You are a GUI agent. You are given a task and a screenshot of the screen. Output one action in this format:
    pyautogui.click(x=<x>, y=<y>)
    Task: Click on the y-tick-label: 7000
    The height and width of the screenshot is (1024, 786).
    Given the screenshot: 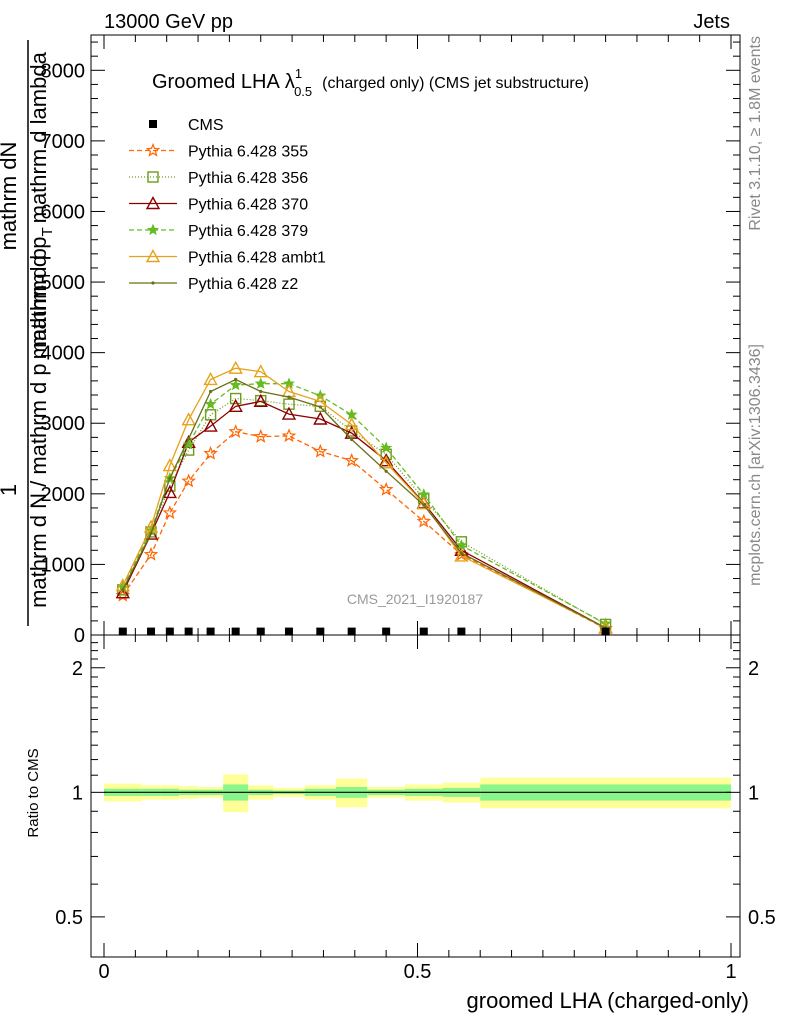 What is the action you would take?
    pyautogui.click(x=63, y=142)
    